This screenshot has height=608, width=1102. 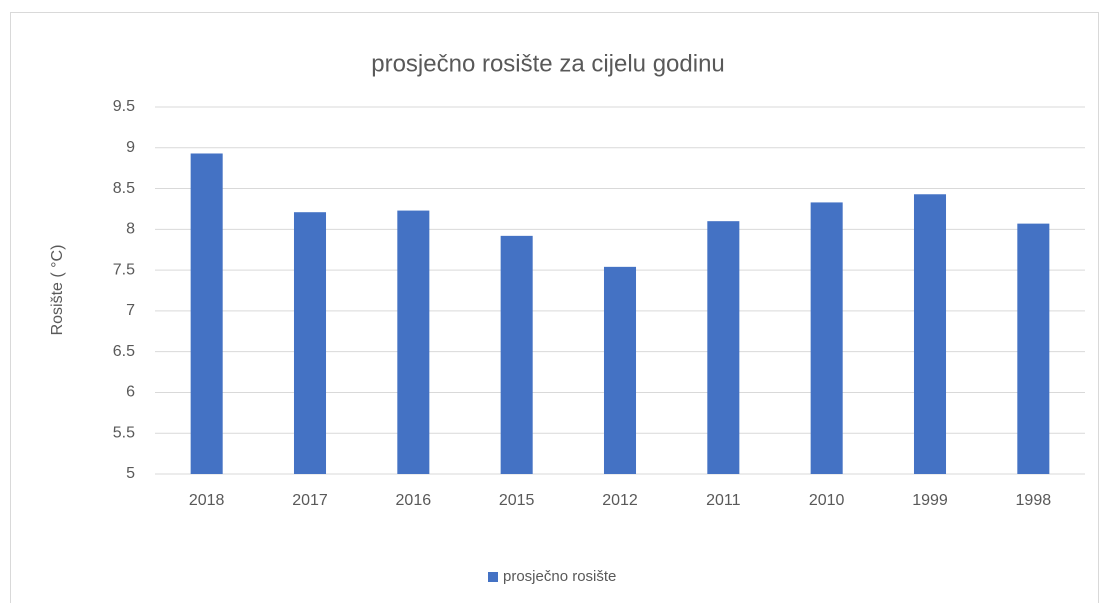 I want to click on y-tick-label: 6.5, so click(x=124, y=351).